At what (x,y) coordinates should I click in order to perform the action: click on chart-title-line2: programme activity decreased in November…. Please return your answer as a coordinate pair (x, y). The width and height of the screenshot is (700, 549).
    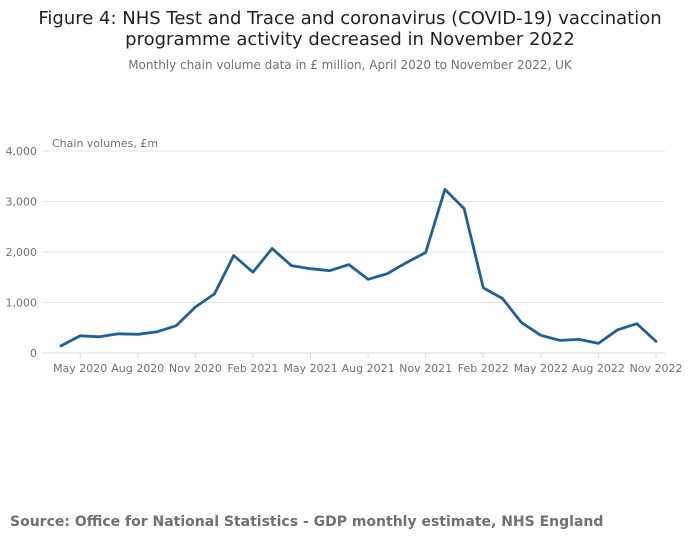
    Looking at the image, I should click on (350, 39).